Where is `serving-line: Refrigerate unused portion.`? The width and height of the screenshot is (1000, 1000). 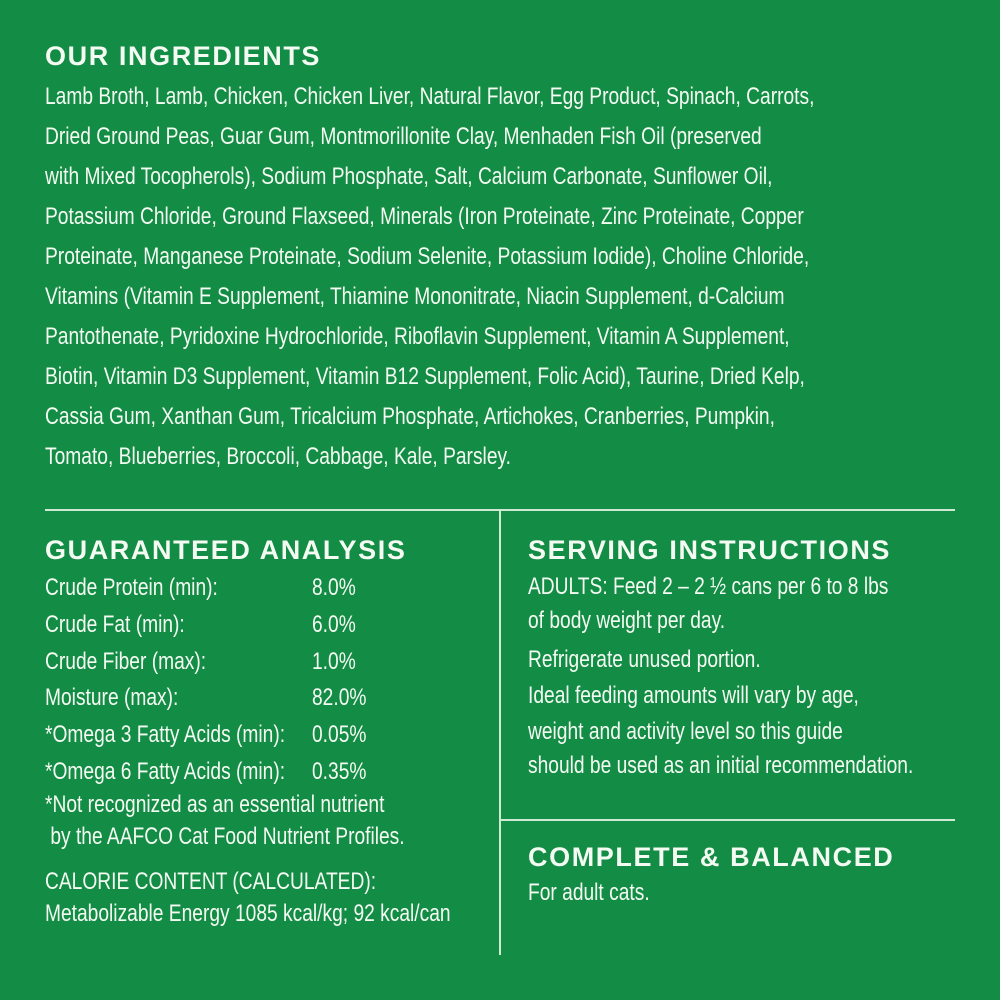 serving-line: Refrigerate unused portion. is located at coordinates (644, 659).